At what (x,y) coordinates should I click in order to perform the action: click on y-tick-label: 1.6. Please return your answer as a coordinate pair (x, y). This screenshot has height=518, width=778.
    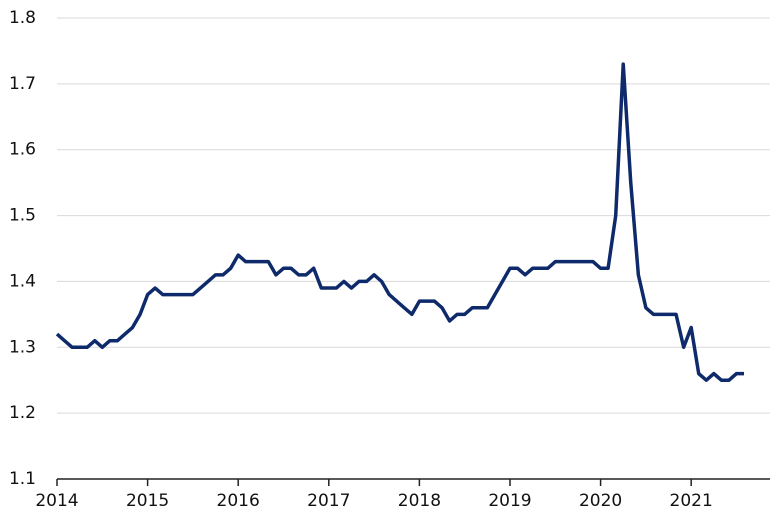
    Looking at the image, I should click on (22, 150).